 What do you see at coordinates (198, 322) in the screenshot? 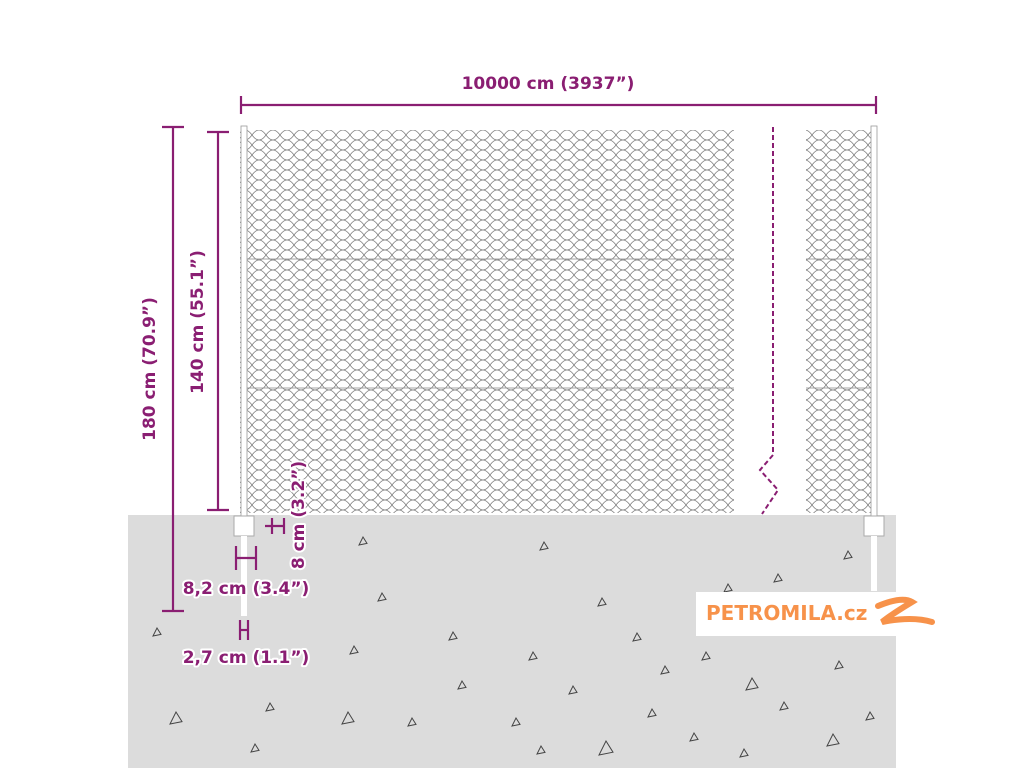
I see `fence-height-label: 140 cm (55.1”)` at bounding box center [198, 322].